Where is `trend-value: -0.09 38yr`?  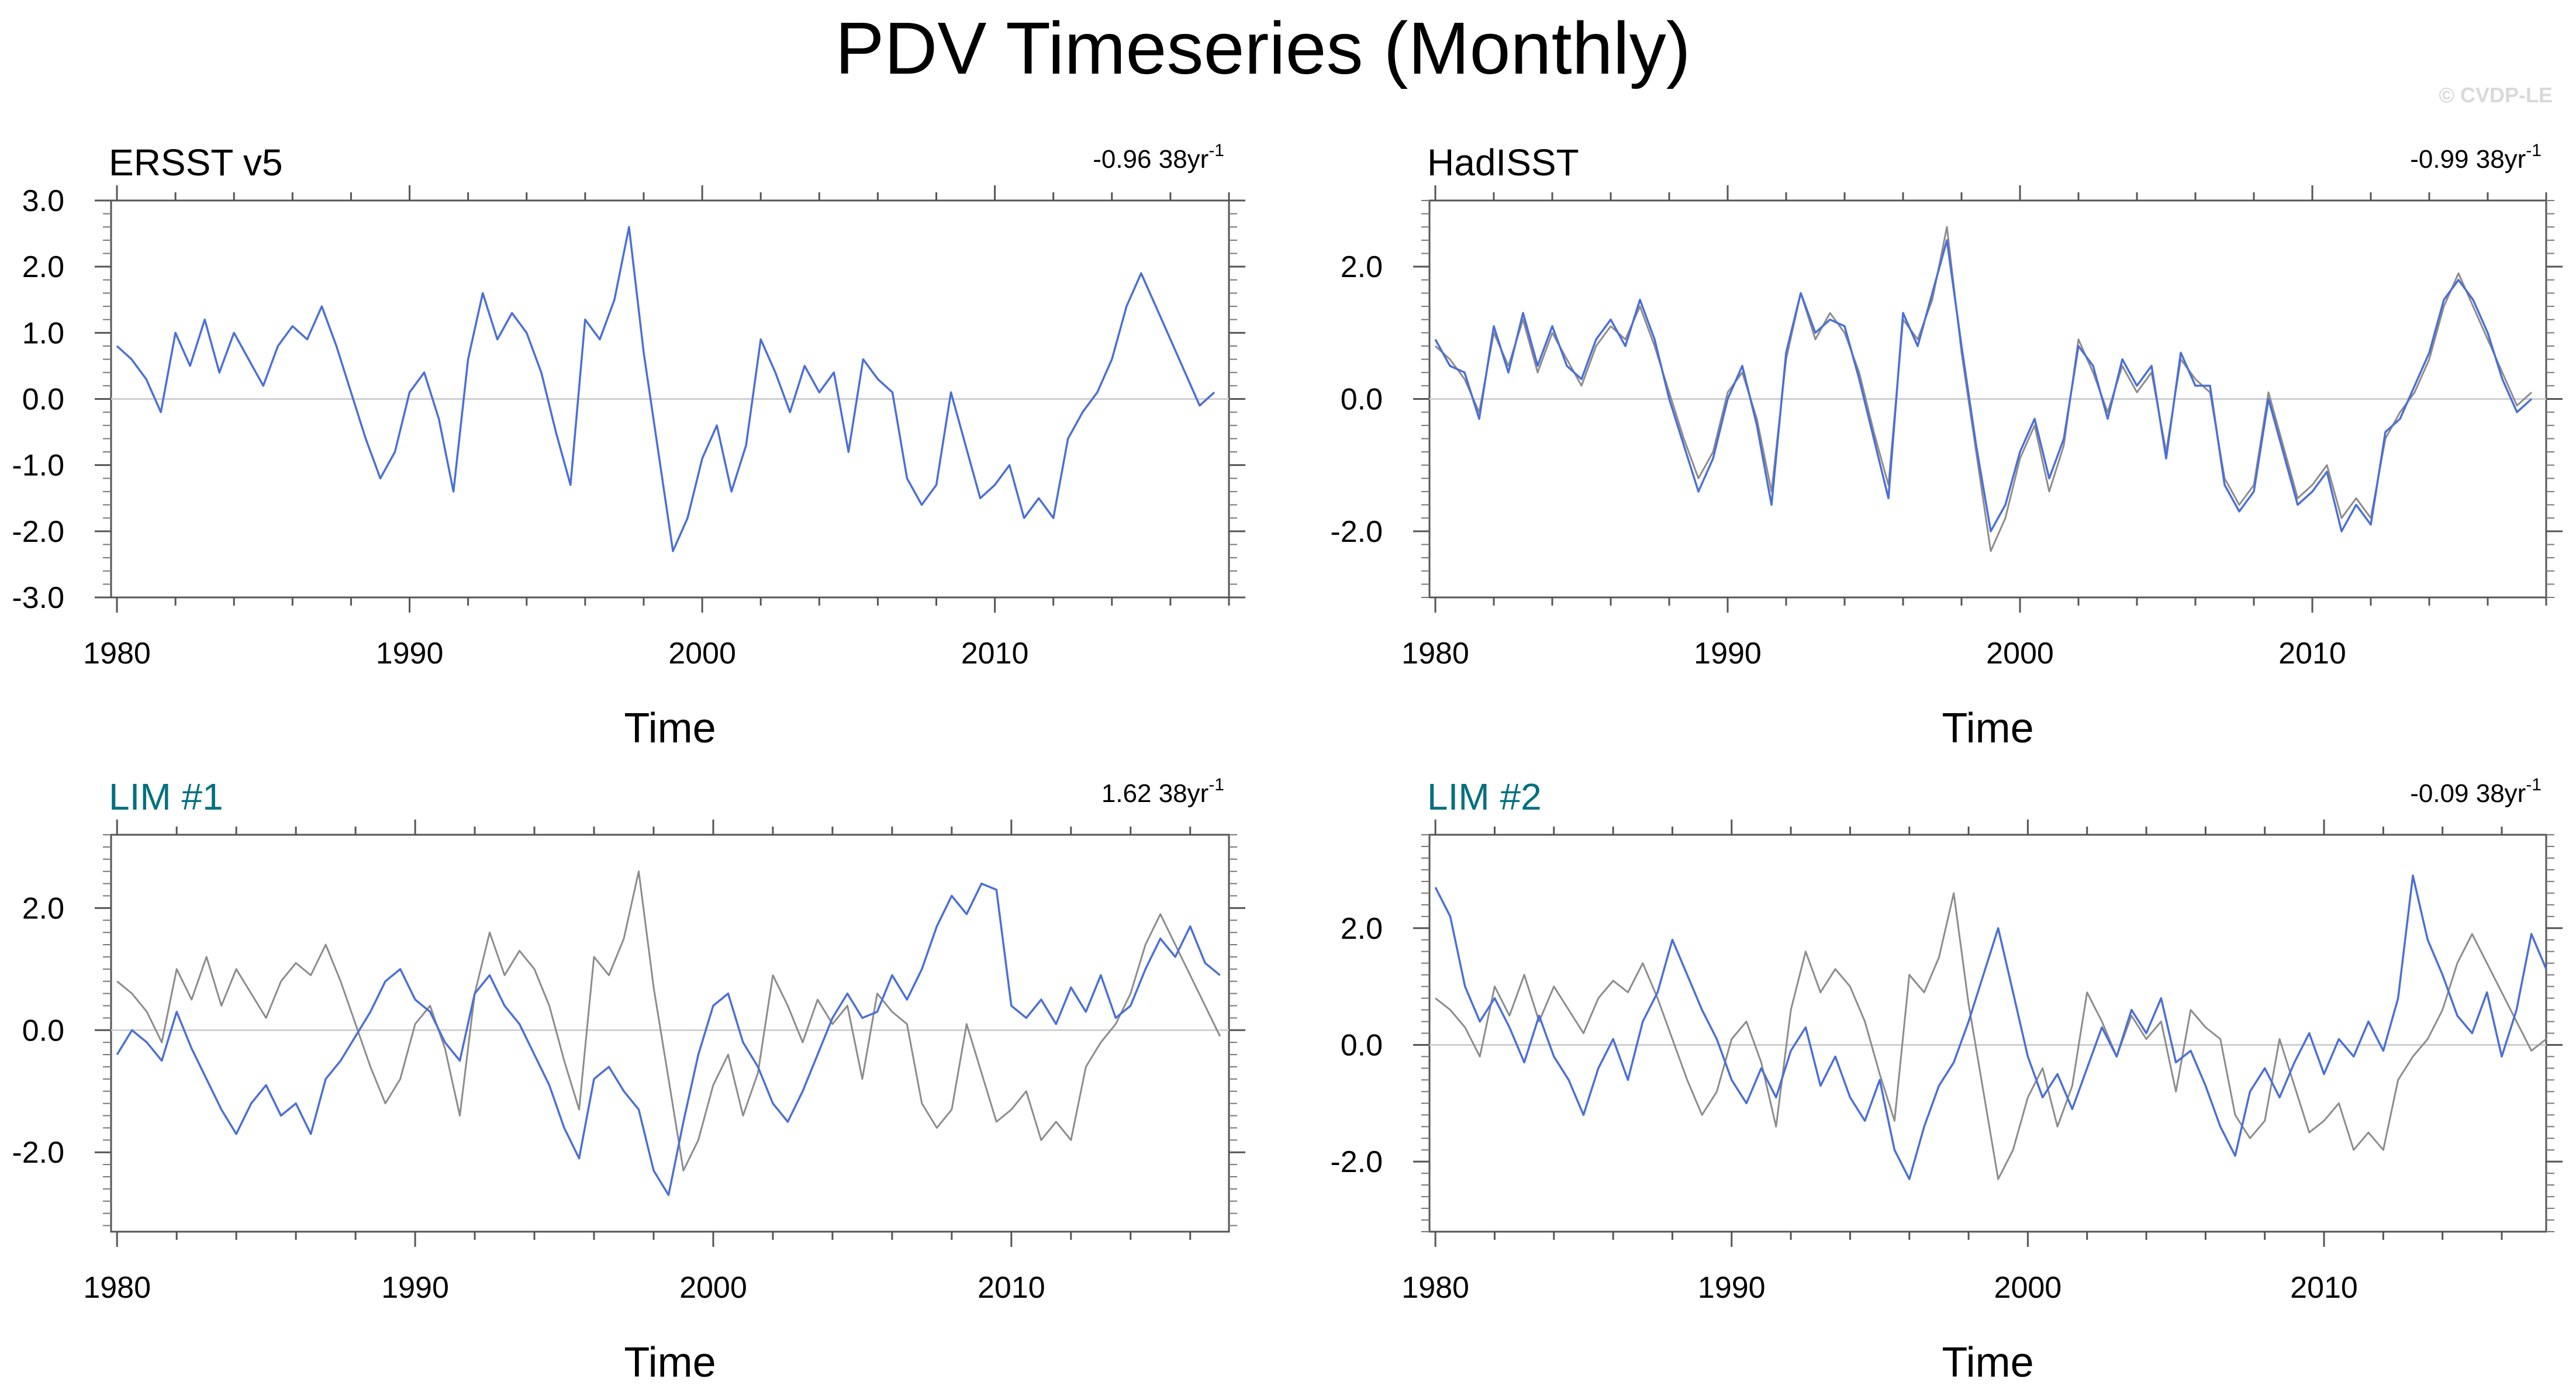 trend-value: -0.09 38yr is located at coordinates (2468, 793).